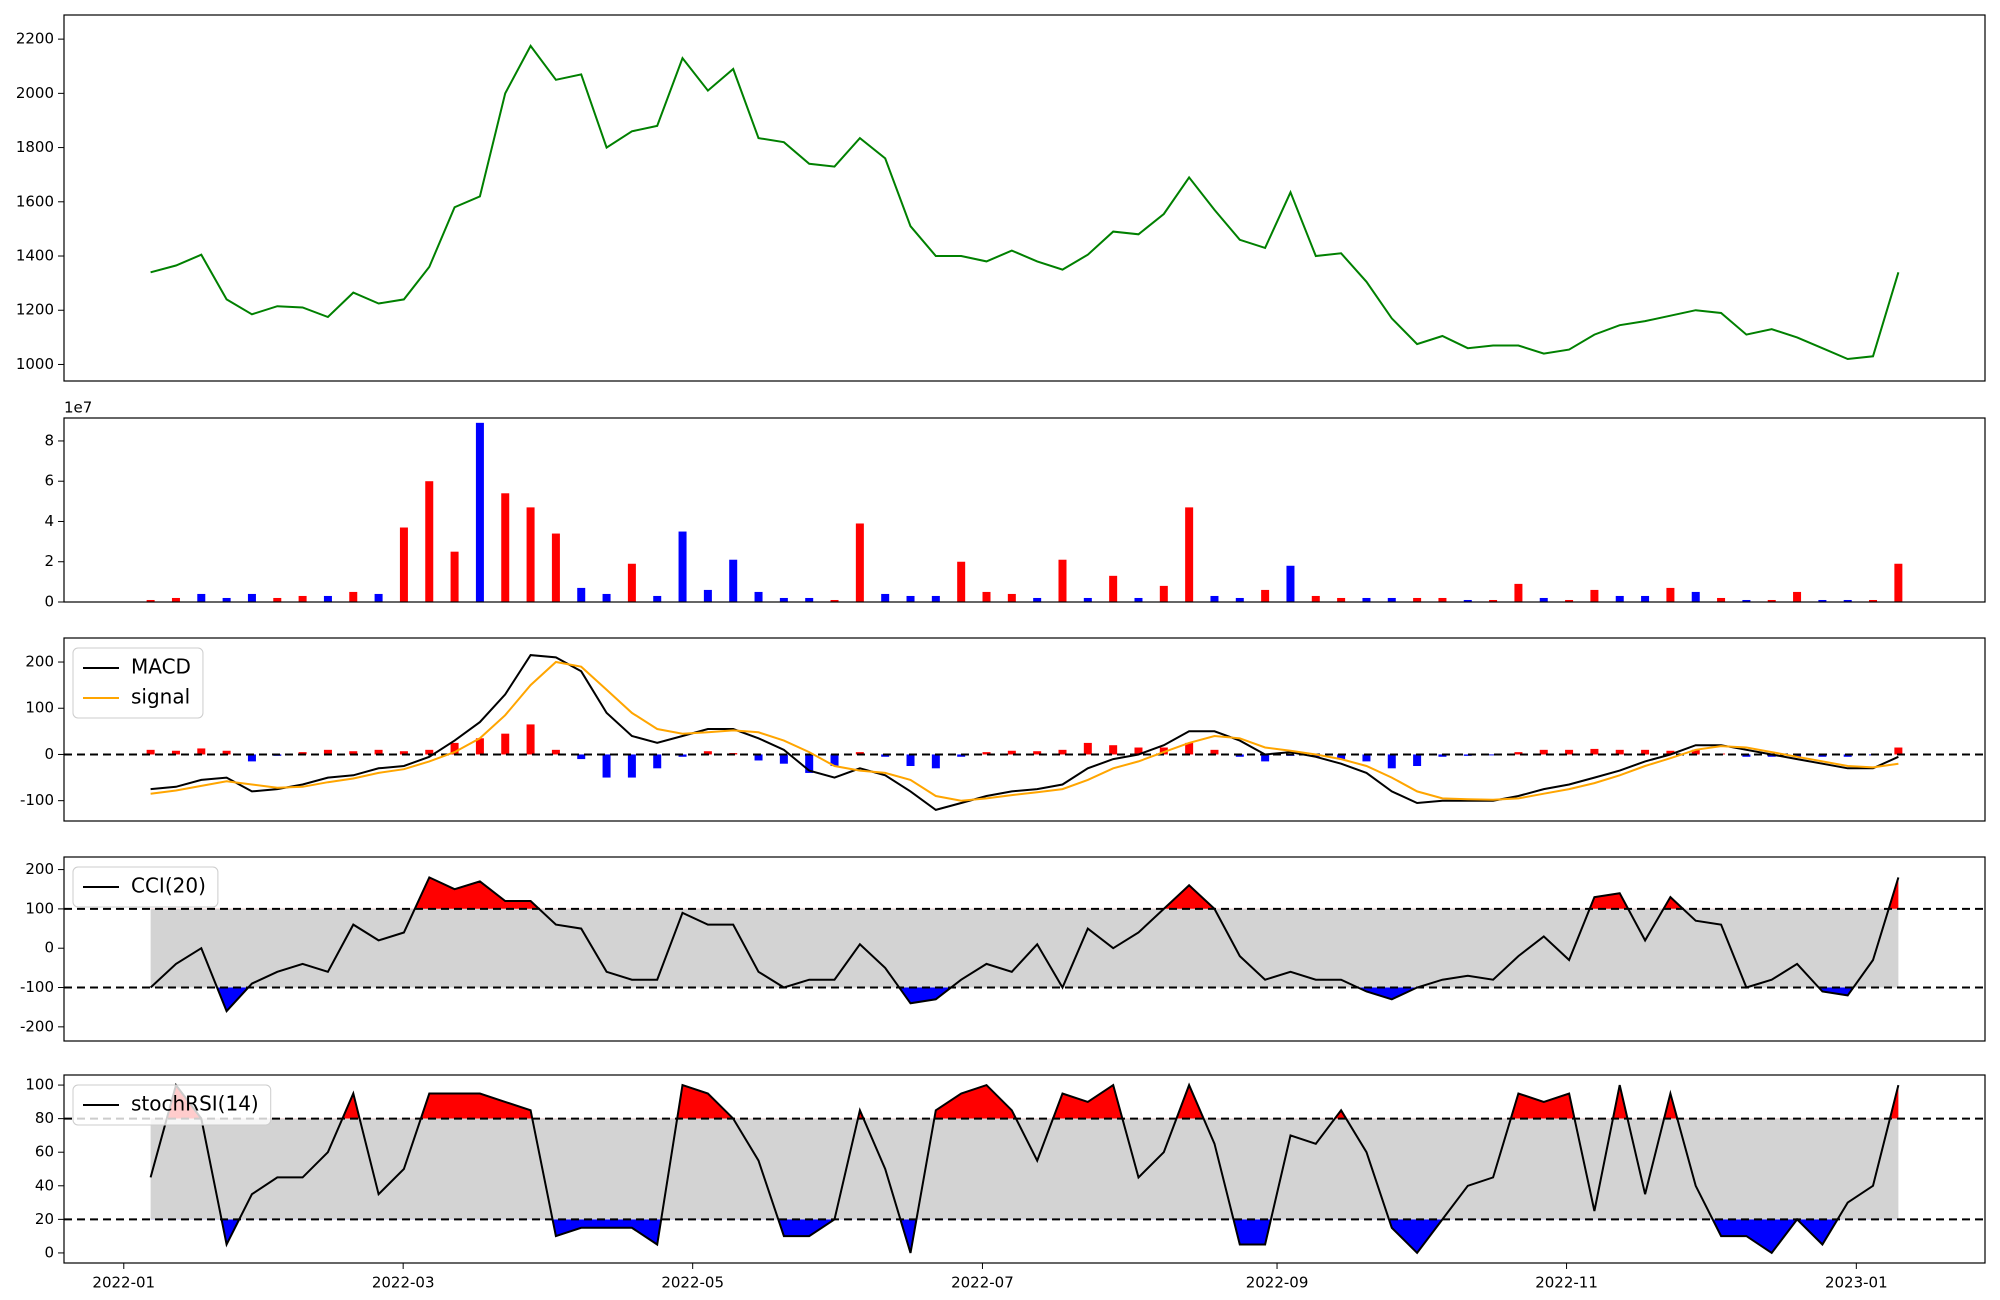 The image size is (2000, 1300). I want to click on x-tick-label: 2022-07, so click(982, 1283).